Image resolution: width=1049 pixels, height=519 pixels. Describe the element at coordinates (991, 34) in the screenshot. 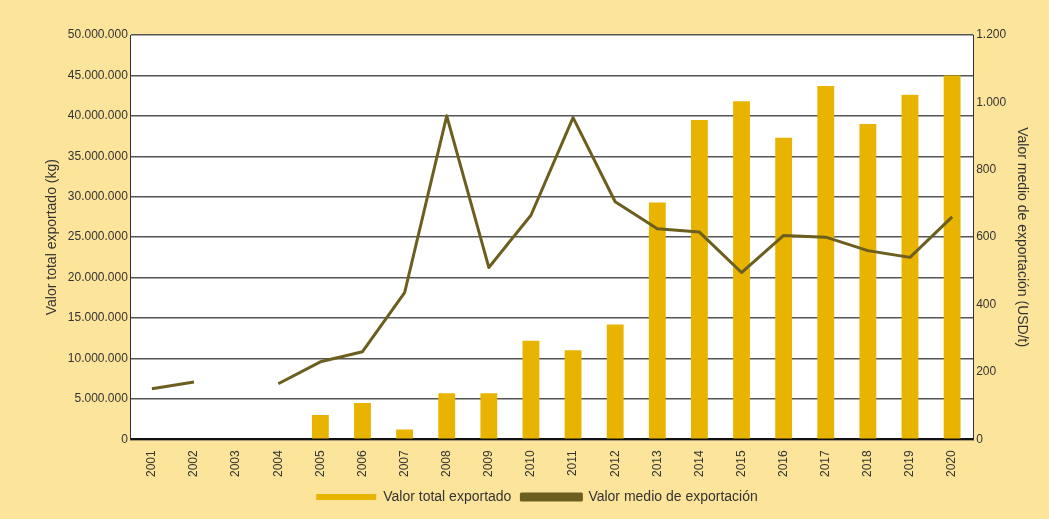

I see `y2-tick-label: 1.200` at that location.